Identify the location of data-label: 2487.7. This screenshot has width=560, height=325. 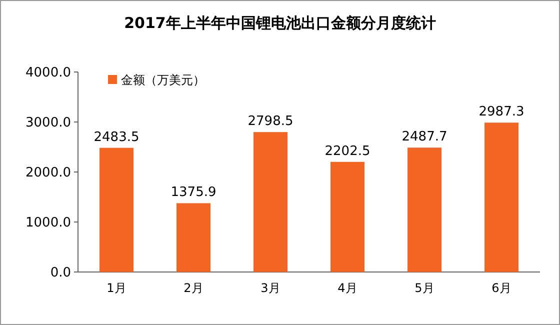
(425, 137).